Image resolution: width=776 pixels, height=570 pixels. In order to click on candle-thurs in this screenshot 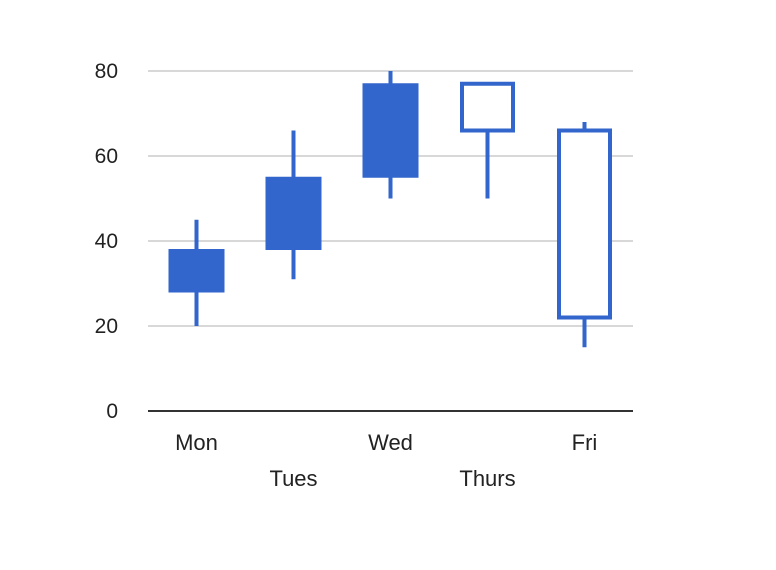, I will do `click(487, 140)`.